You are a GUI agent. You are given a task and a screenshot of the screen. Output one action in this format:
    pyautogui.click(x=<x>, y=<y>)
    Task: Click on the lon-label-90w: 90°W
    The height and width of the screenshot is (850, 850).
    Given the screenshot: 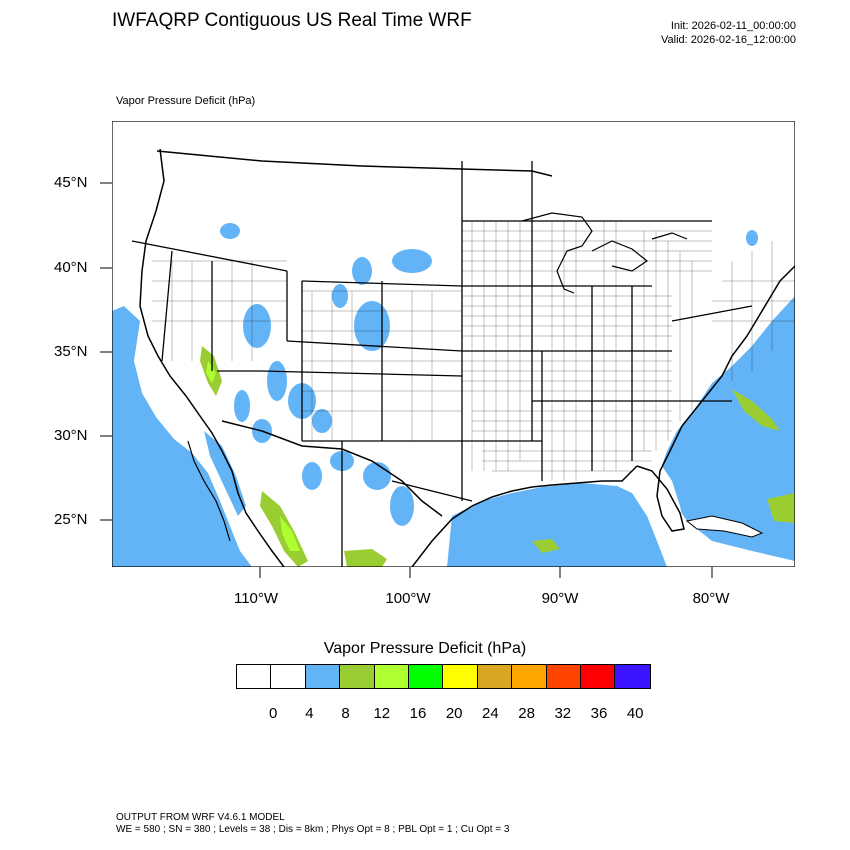 What is the action you would take?
    pyautogui.click(x=560, y=598)
    